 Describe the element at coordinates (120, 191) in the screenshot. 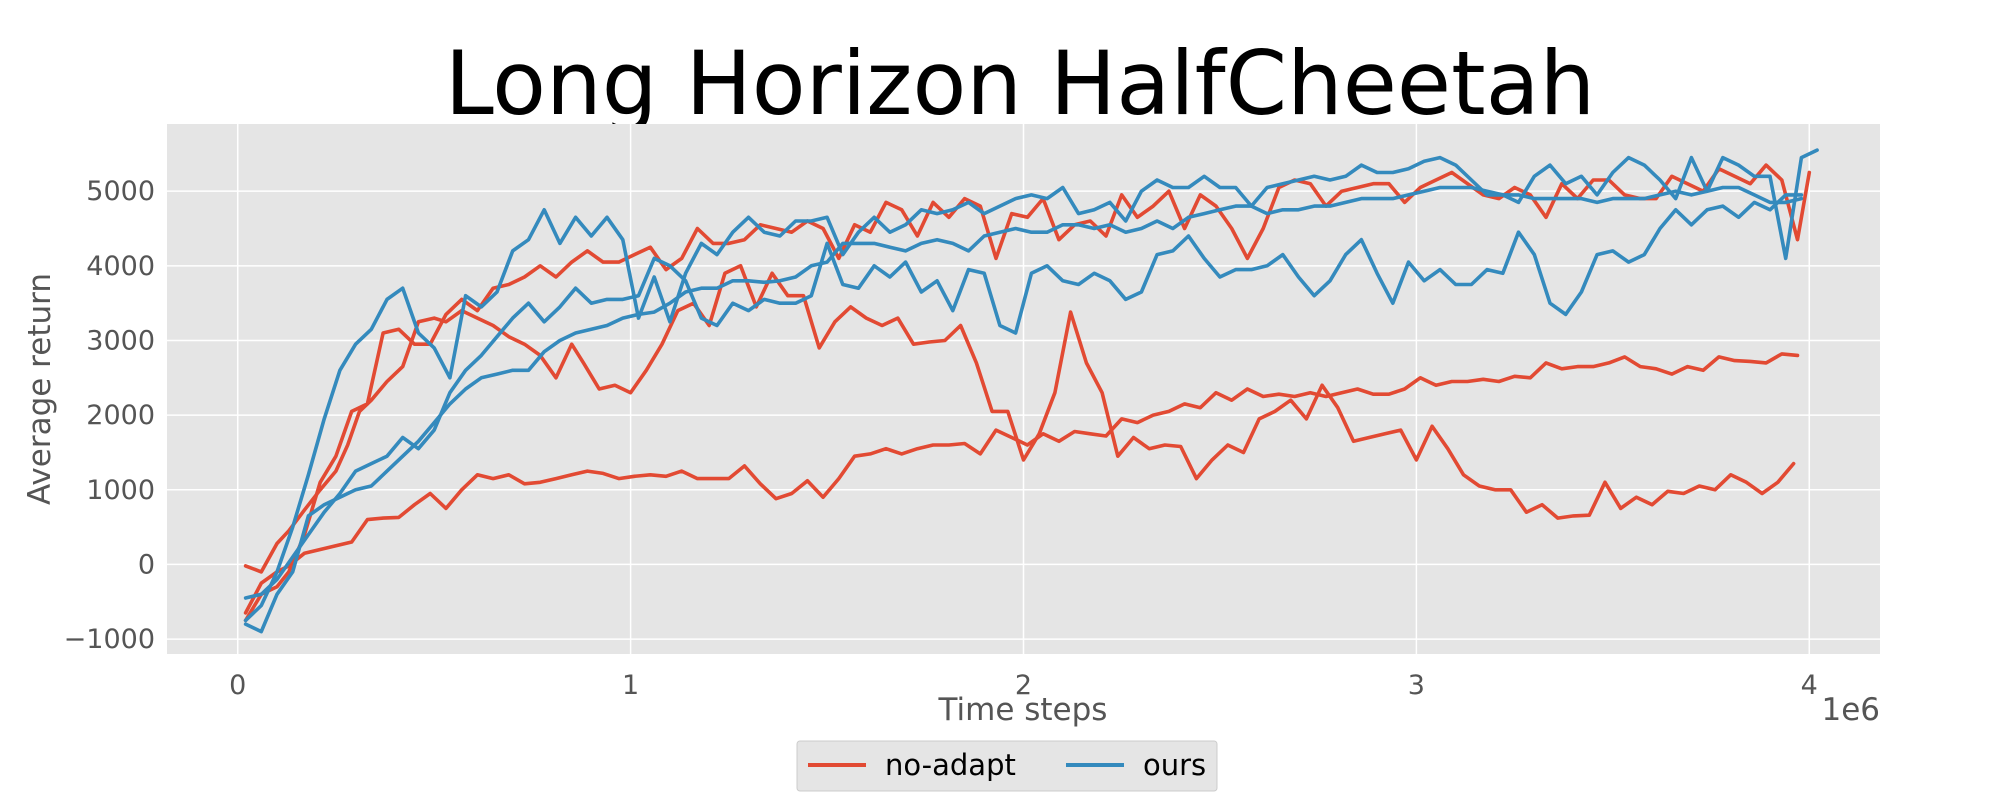

I see `y-tick-label: 5000` at that location.